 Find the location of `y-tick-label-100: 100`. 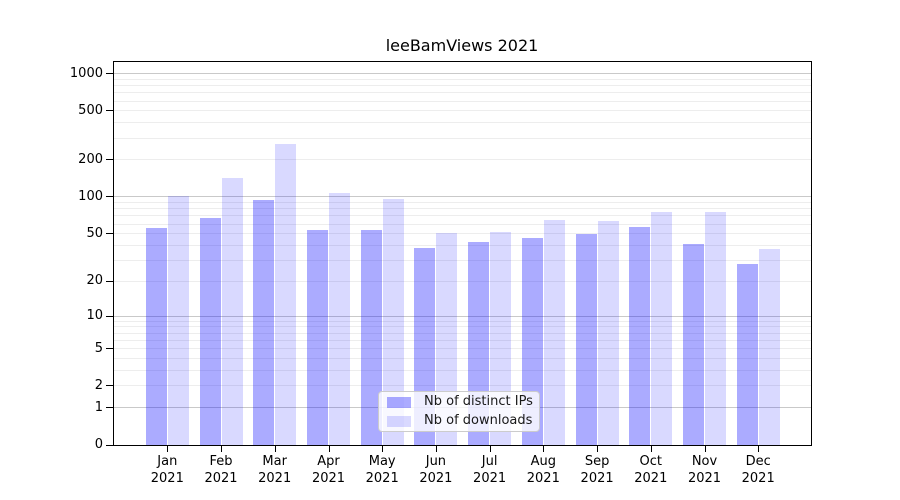

y-tick-label-100: 100 is located at coordinates (90, 196).